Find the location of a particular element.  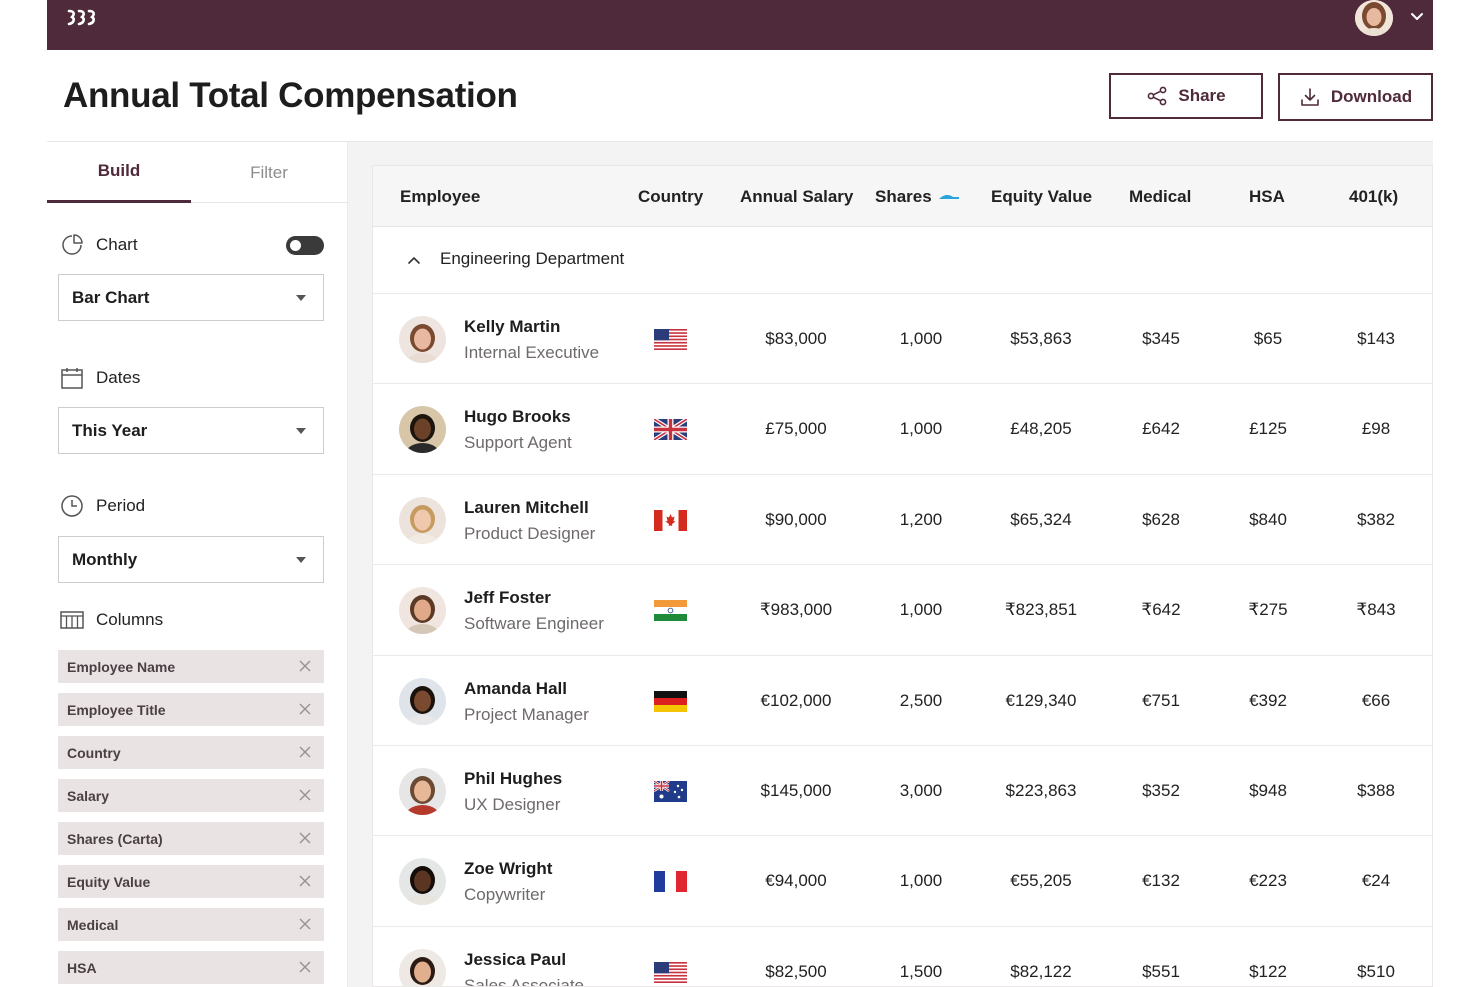

column-chip-label: Medical is located at coordinates (93, 924).